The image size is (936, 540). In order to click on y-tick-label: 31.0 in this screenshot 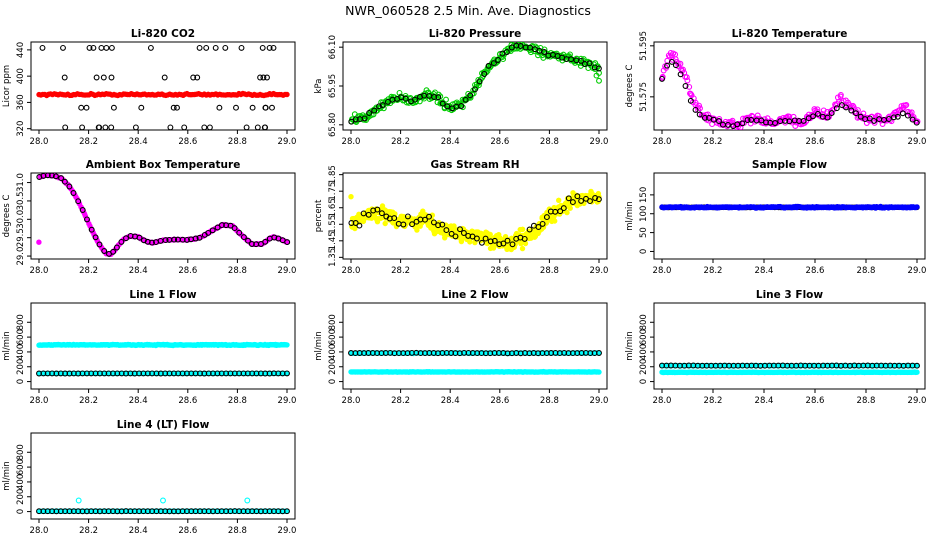, I will do `click(21, 182)`.